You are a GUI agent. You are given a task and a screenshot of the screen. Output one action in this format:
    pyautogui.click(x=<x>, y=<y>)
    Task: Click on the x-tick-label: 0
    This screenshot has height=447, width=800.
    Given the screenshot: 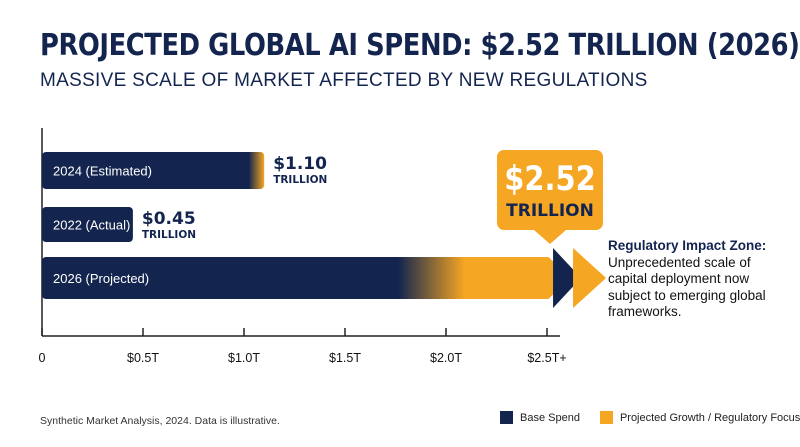 What is the action you would take?
    pyautogui.click(x=42, y=358)
    